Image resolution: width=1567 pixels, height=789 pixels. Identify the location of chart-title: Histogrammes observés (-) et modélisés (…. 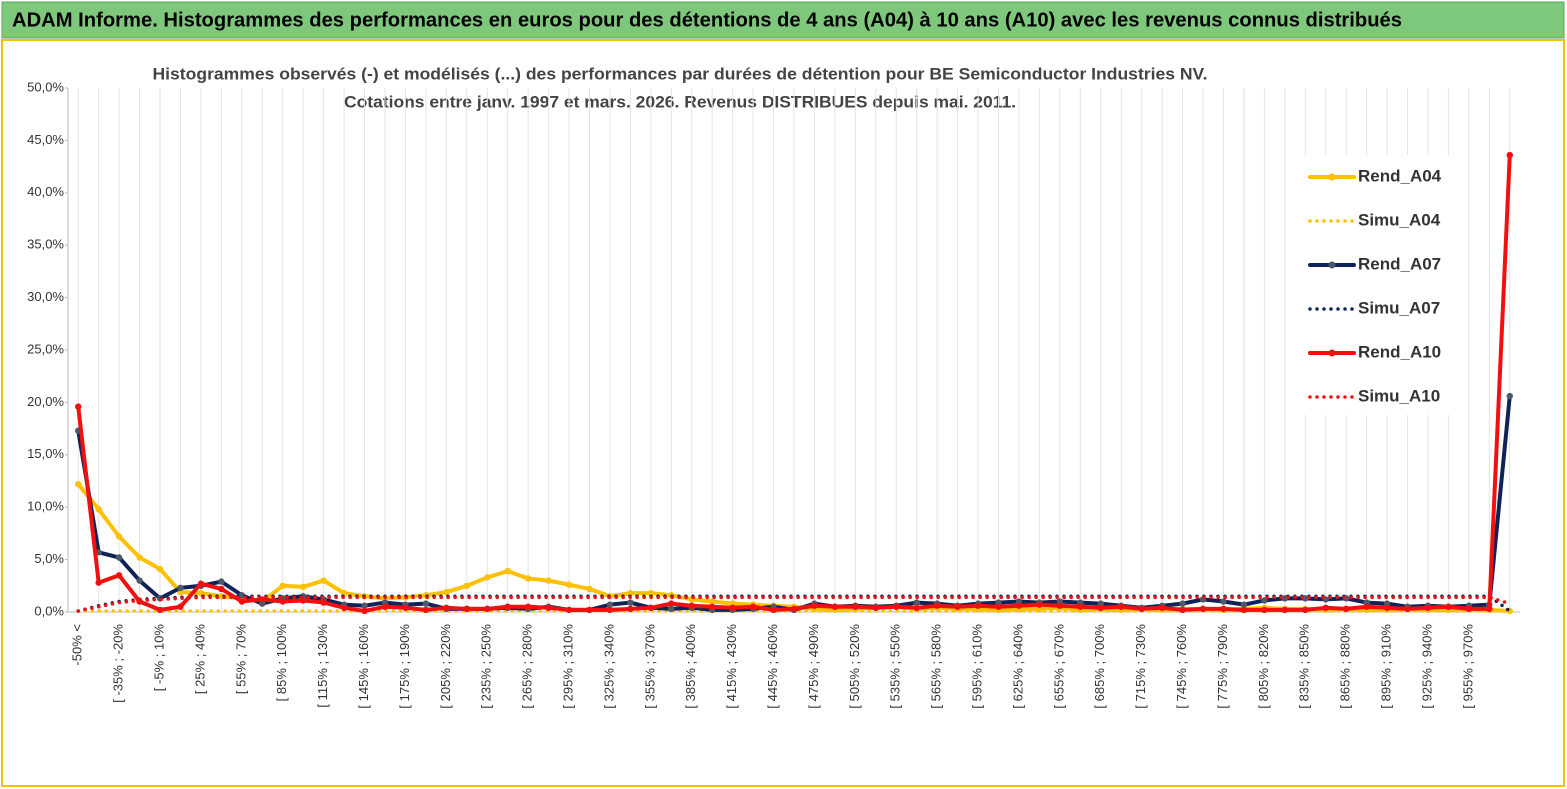
(680, 73).